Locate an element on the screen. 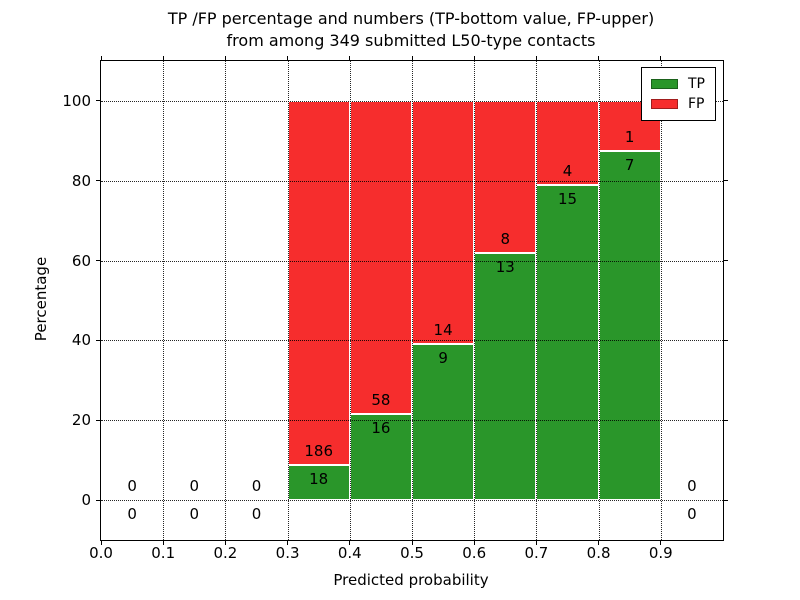 The height and width of the screenshot is (600, 800). fp-count-label: 14 is located at coordinates (443, 329).